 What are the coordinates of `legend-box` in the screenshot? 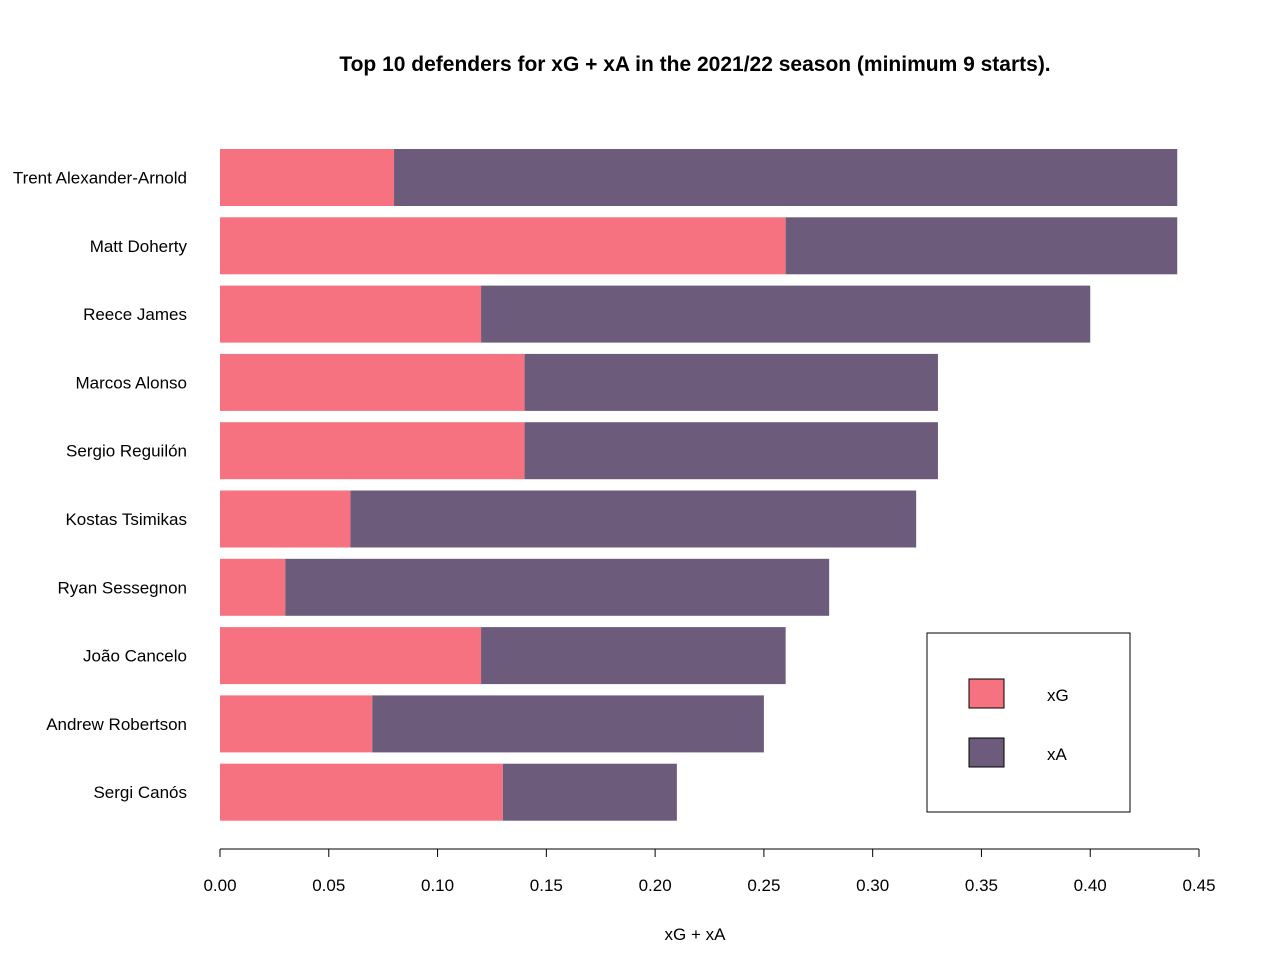 It's located at (1028, 722).